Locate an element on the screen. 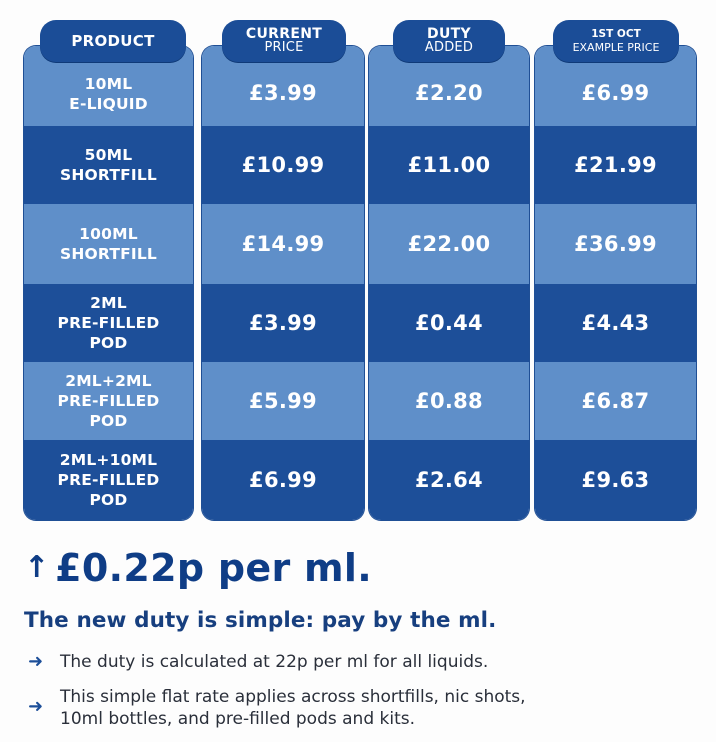 The height and width of the screenshot is (742, 716). current-price-cell: £6.99 is located at coordinates (283, 480).